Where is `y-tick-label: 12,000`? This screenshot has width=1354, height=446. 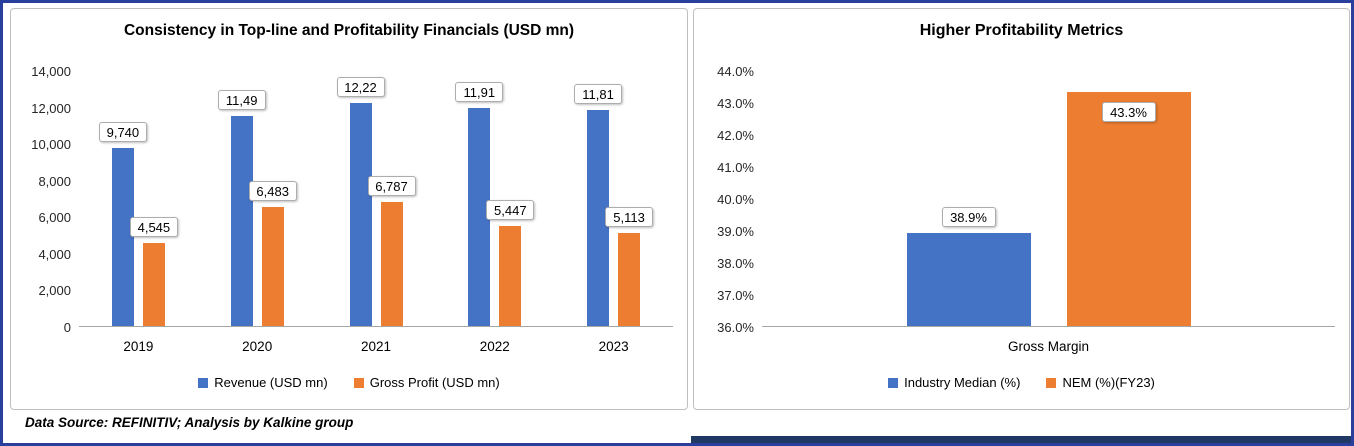
y-tick-label: 12,000 is located at coordinates (51, 108).